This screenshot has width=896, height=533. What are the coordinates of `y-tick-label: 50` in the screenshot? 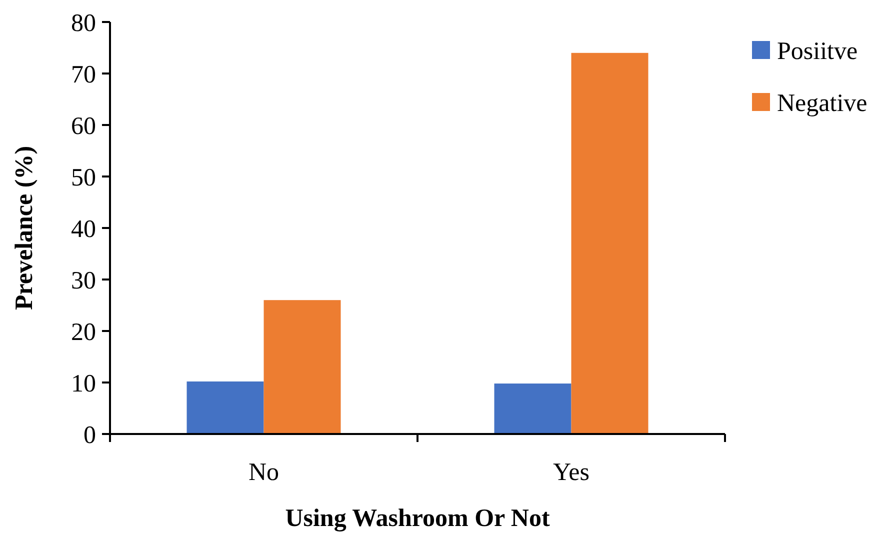 It's located at (83, 178).